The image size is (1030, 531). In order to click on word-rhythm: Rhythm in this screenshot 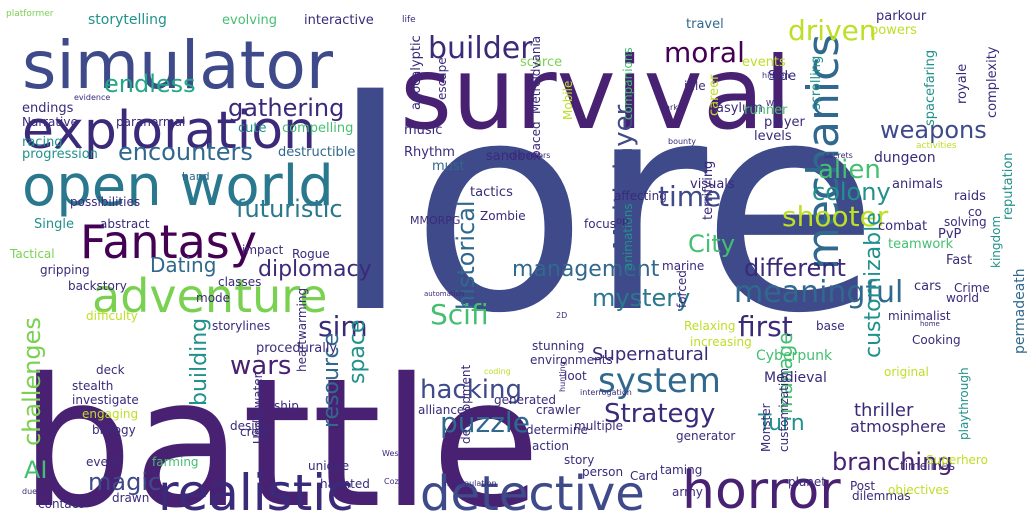, I will do `click(429, 152)`.